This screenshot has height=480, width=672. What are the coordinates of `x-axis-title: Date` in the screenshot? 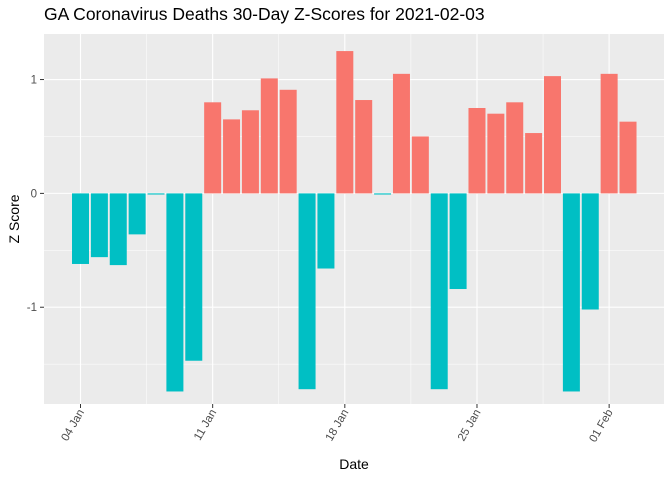 It's located at (354, 464).